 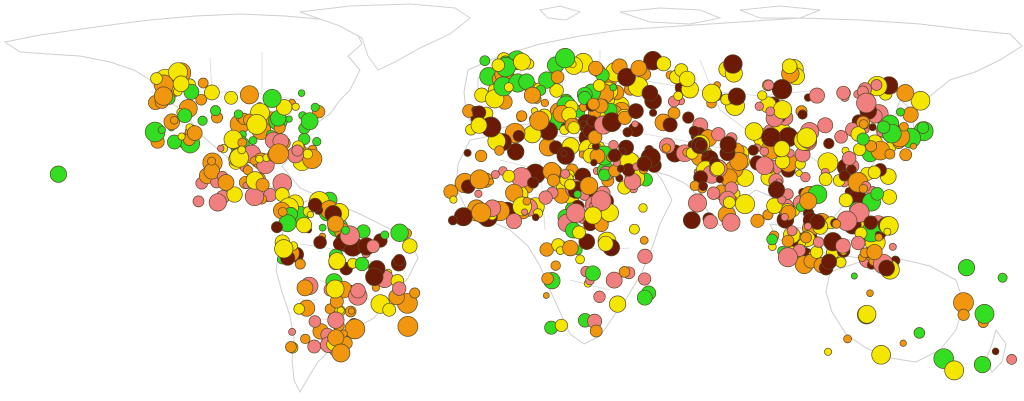 What do you see at coordinates (720, 15) in the screenshot?
I see `arctic-islands-outline` at bounding box center [720, 15].